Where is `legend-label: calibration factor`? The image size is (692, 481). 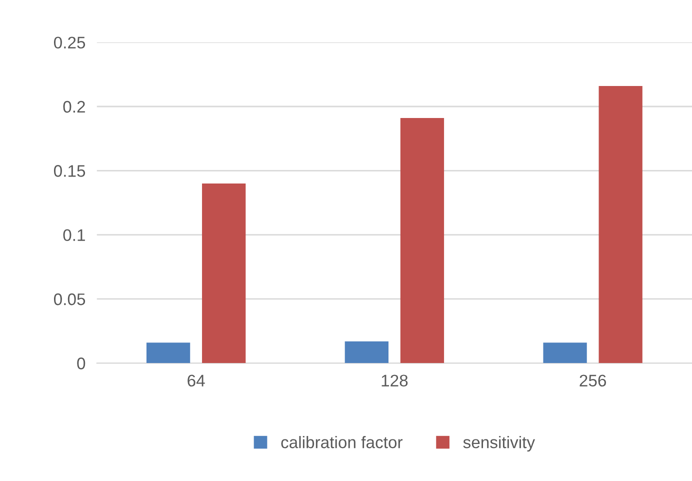 legend-label: calibration factor is located at coordinates (342, 442).